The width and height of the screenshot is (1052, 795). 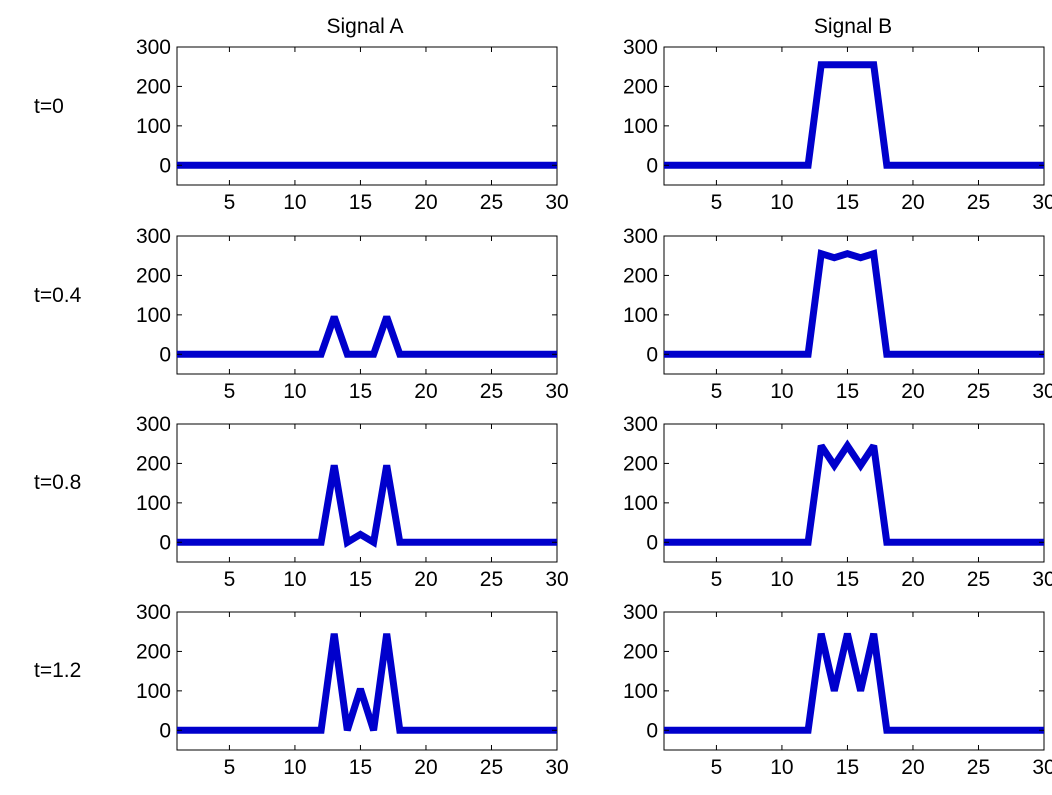 I want to click on row-label-t08: t=0.8, so click(x=57, y=482).